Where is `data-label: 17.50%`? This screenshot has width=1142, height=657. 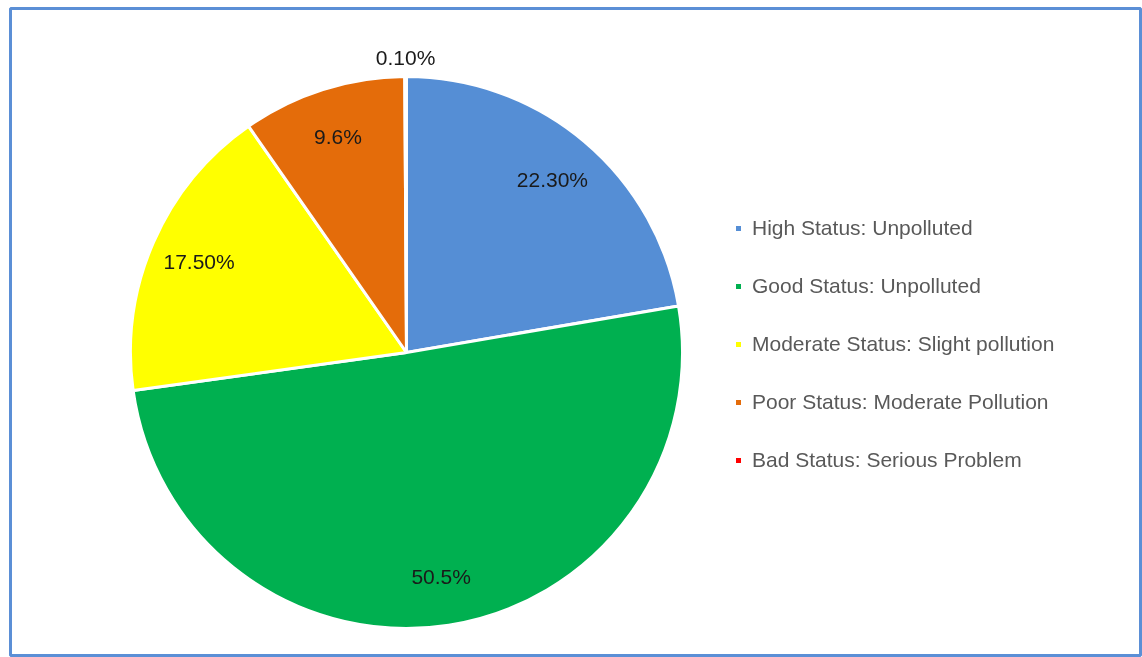
data-label: 17.50% is located at coordinates (199, 262).